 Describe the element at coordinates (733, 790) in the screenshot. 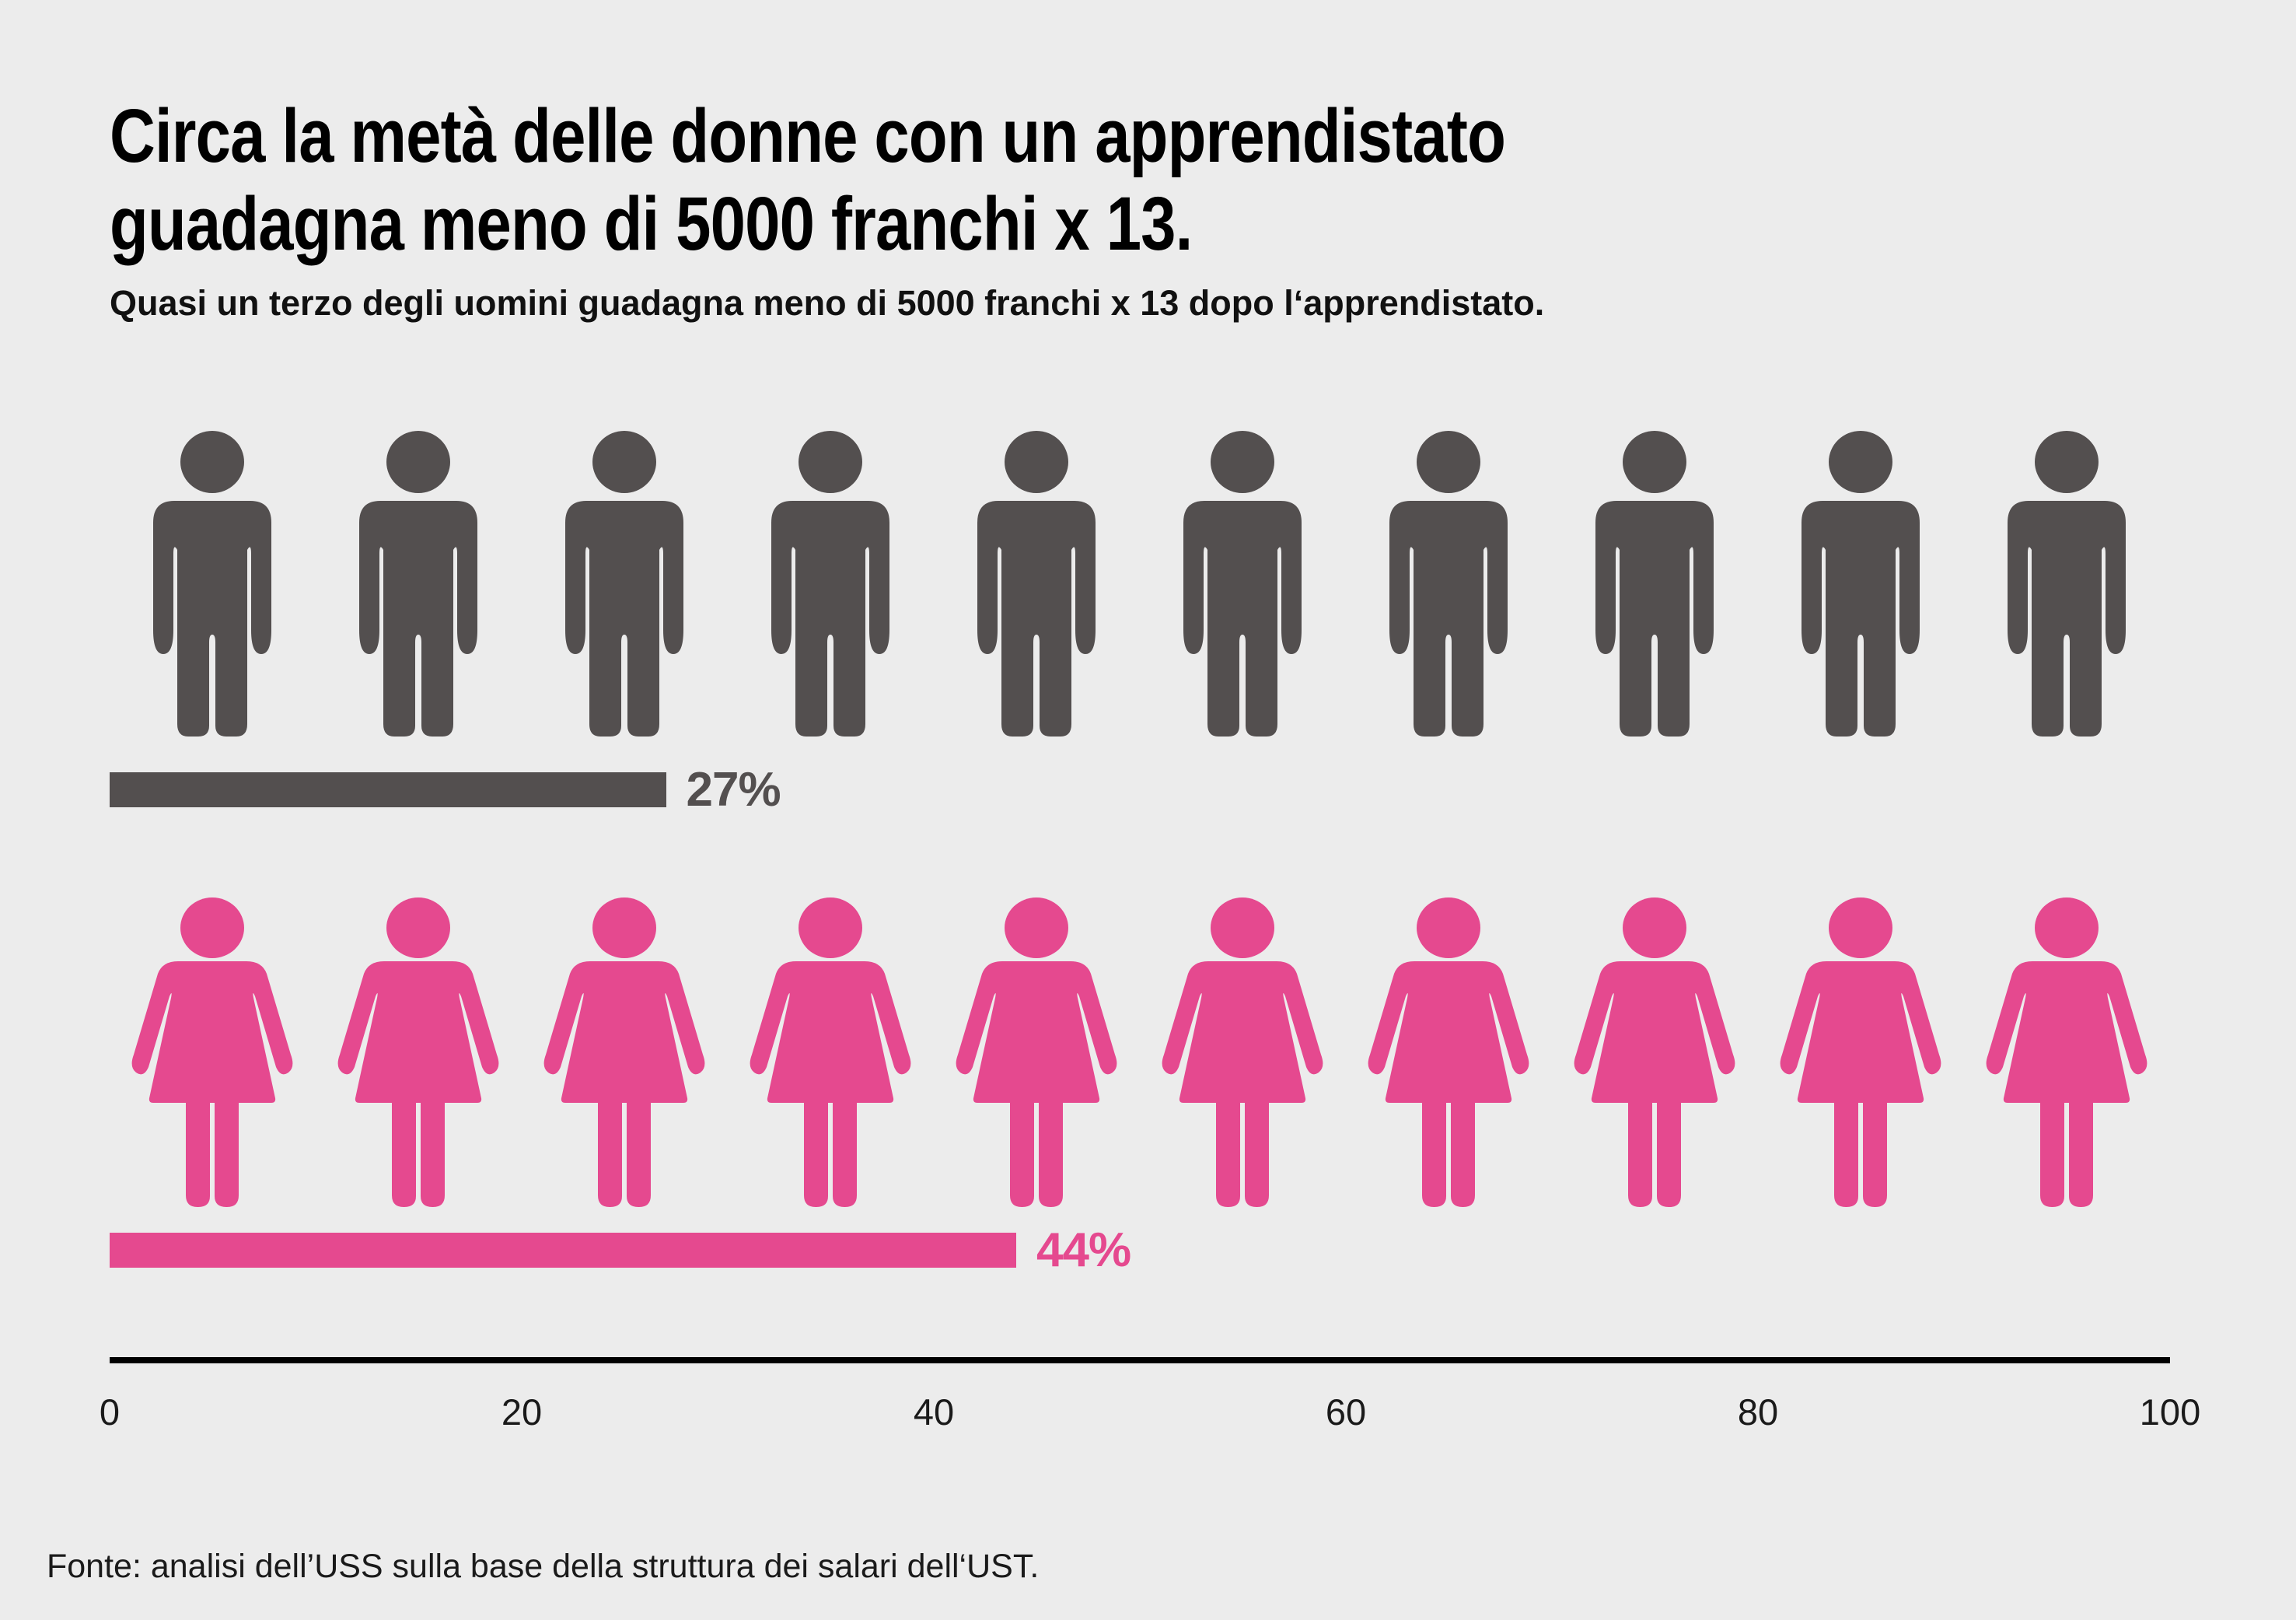

I see `value-label-men: 27%` at that location.